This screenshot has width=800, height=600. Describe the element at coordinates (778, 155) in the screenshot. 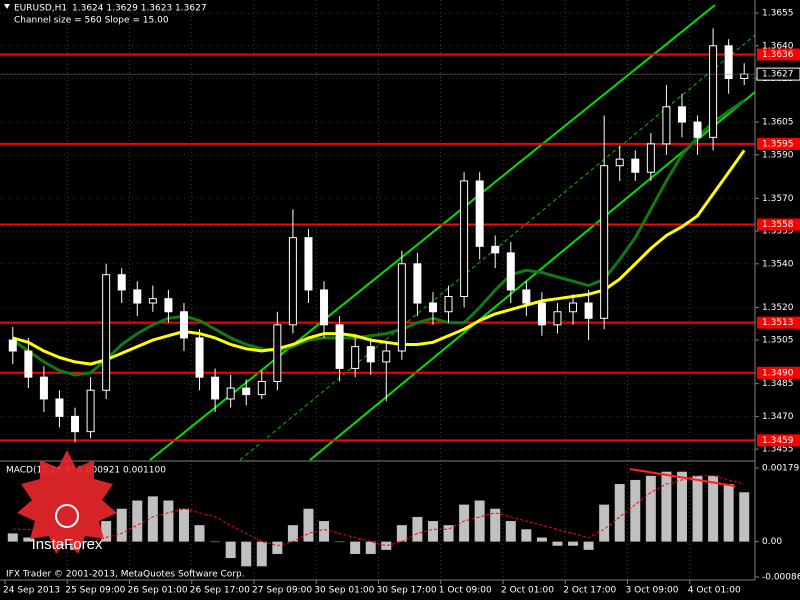

I see `y-tick-label: 1.3590` at that location.